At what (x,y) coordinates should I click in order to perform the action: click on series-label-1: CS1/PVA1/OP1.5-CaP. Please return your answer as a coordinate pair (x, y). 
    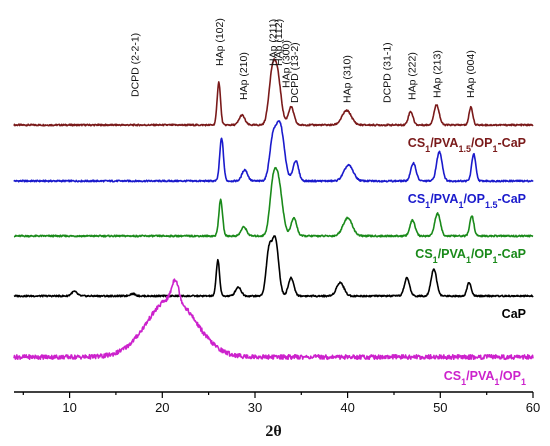
    Looking at the image, I should click on (467, 201).